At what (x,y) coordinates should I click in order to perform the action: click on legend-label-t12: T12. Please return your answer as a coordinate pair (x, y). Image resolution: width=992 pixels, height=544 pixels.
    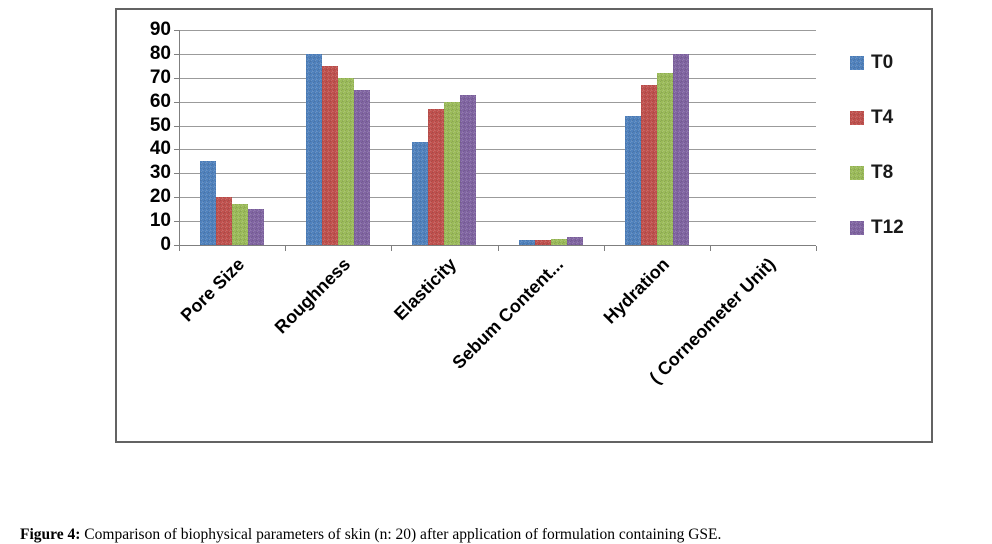
    Looking at the image, I should click on (887, 227).